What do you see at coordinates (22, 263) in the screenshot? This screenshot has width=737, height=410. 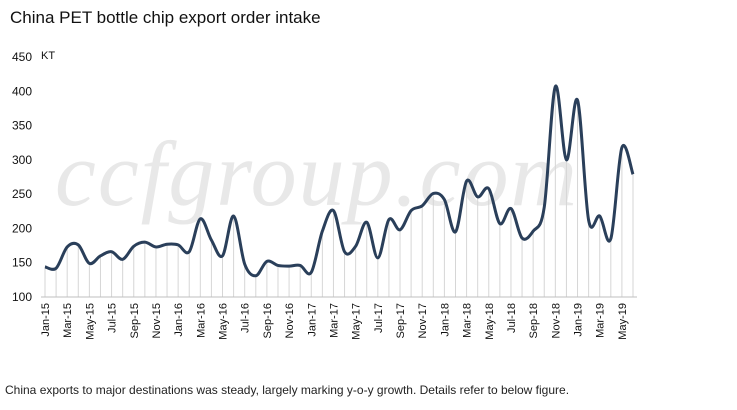 I see `y-tick-label: 150` at bounding box center [22, 263].